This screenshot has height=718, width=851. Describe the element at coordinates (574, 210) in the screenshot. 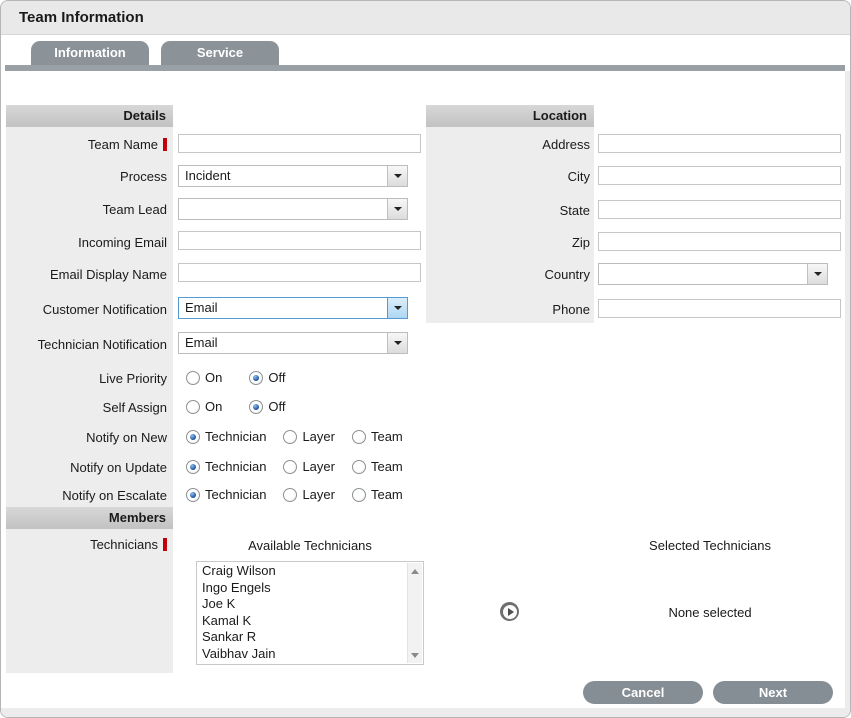

I see `state-label: State` at that location.